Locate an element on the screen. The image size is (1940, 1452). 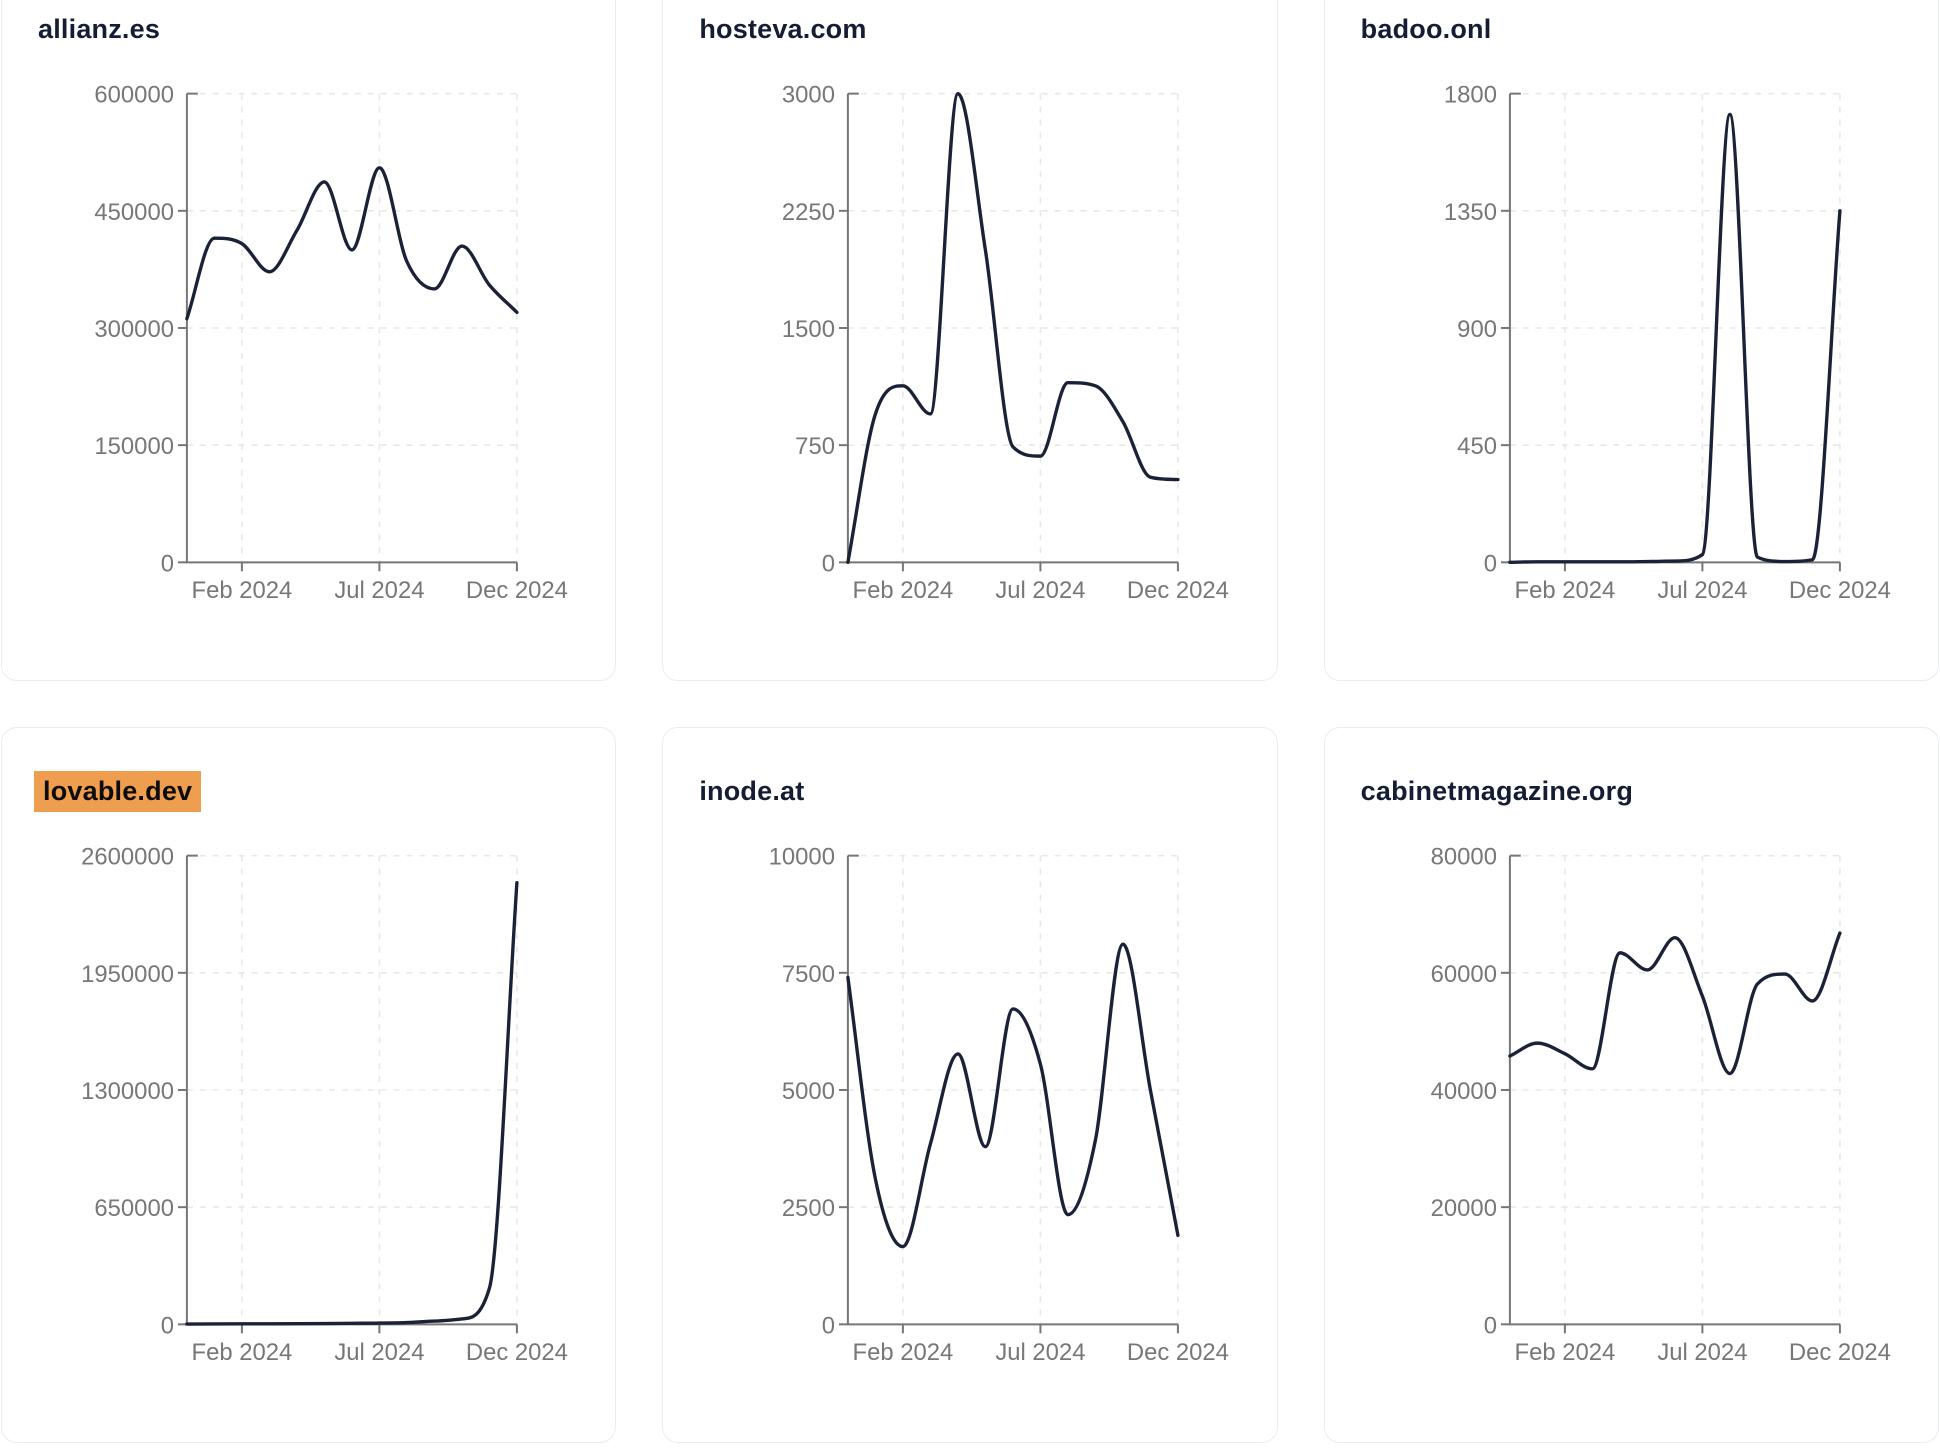
y-tick-label: 10000 is located at coordinates (802, 857).